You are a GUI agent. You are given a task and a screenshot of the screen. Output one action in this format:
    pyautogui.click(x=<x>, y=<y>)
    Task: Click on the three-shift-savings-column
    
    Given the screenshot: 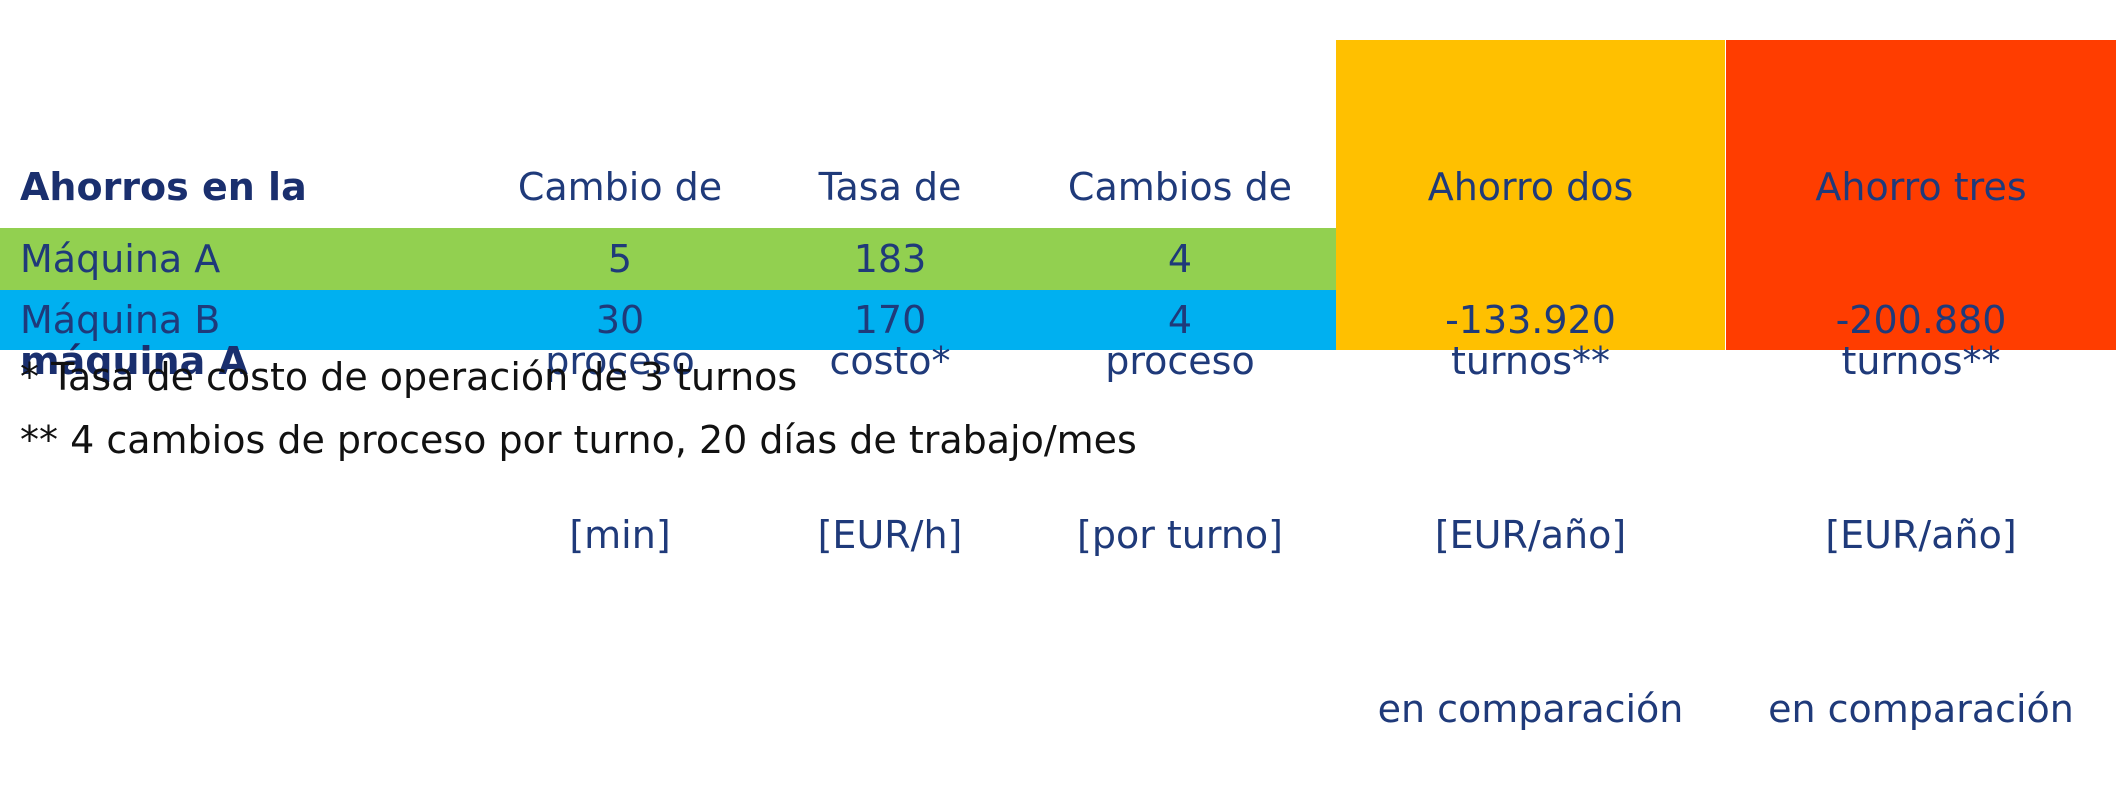 What is the action you would take?
    pyautogui.click(x=1921, y=195)
    